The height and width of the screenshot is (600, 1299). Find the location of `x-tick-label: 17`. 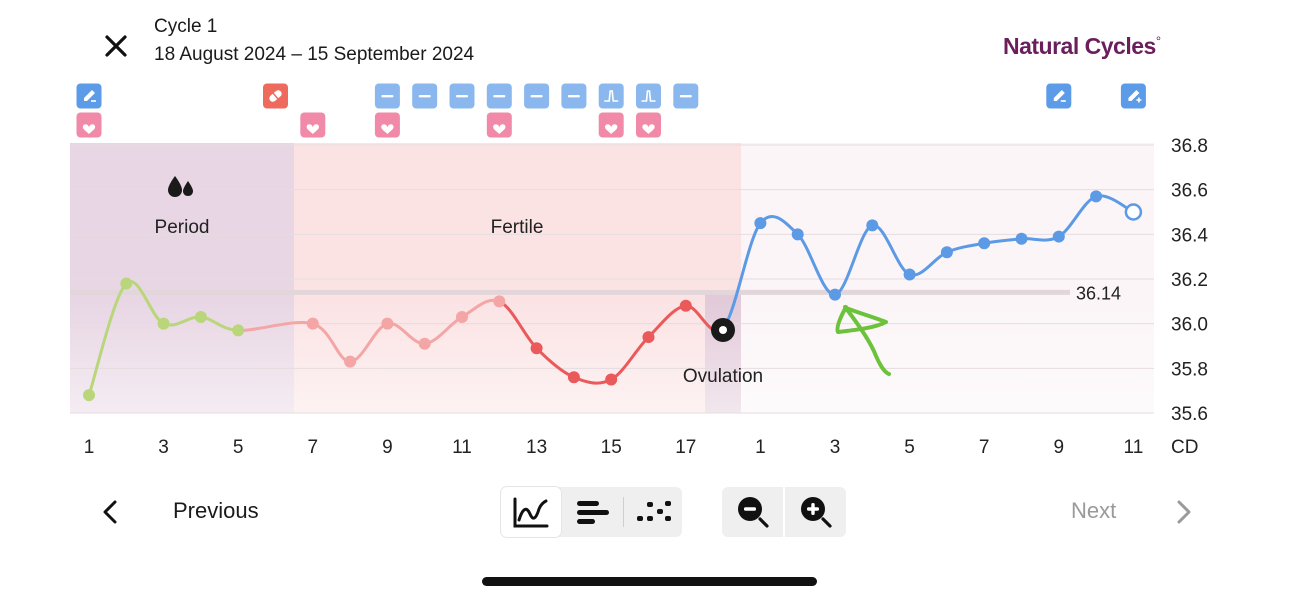

x-tick-label: 17 is located at coordinates (685, 447).